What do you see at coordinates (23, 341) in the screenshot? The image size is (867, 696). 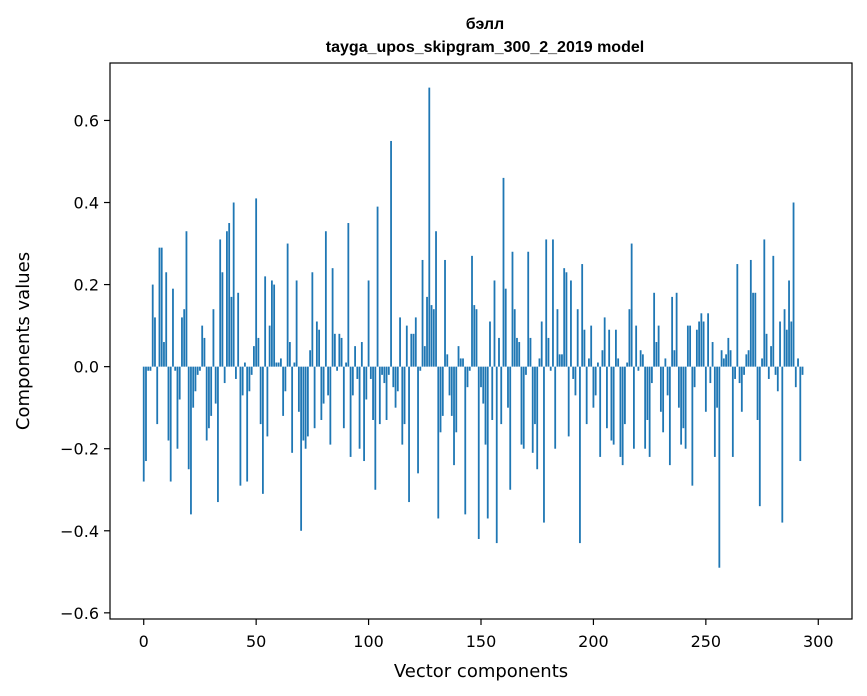 I see `y-axis-label: Components values` at bounding box center [23, 341].